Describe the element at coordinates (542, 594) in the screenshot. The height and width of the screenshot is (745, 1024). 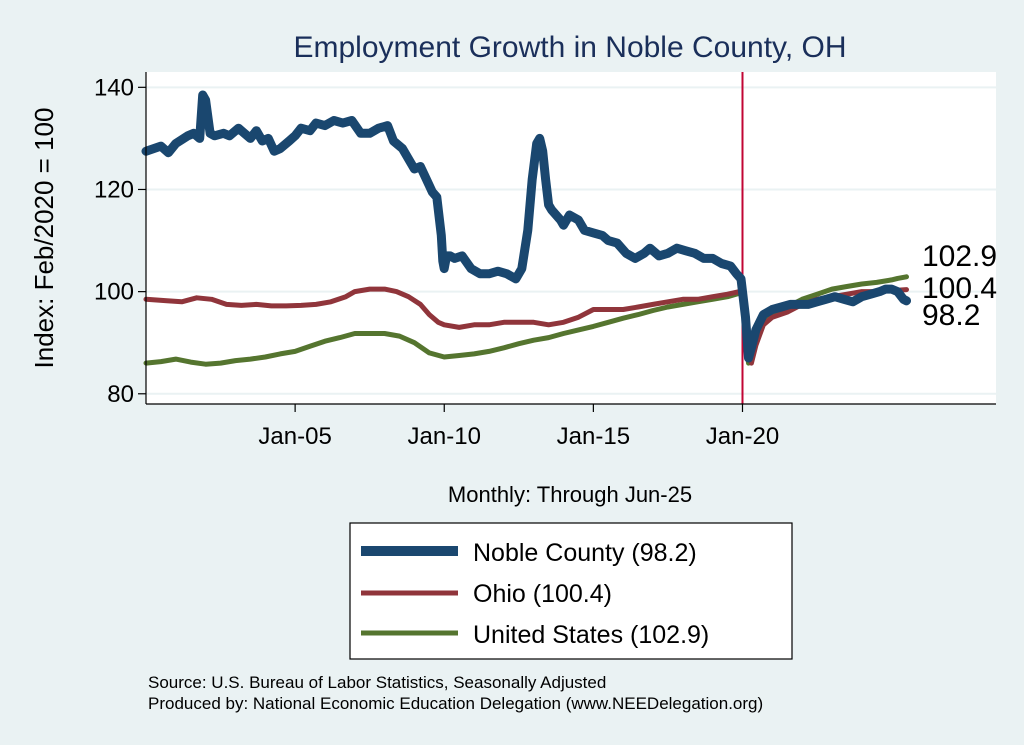
I see `legend-label-ohio: Ohio (100.4)` at that location.